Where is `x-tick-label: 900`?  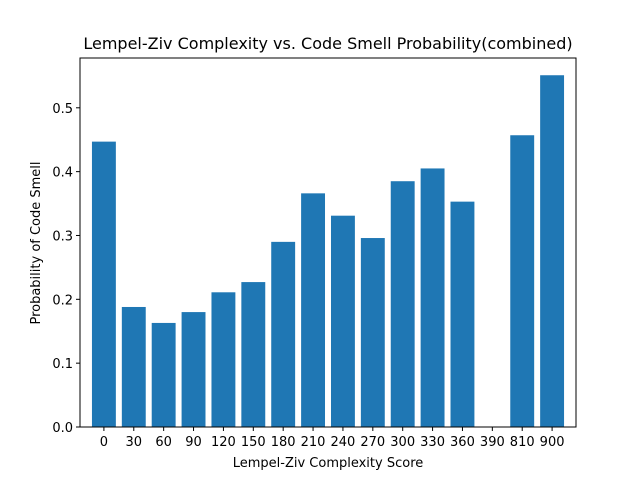 x-tick-label: 900 is located at coordinates (552, 442).